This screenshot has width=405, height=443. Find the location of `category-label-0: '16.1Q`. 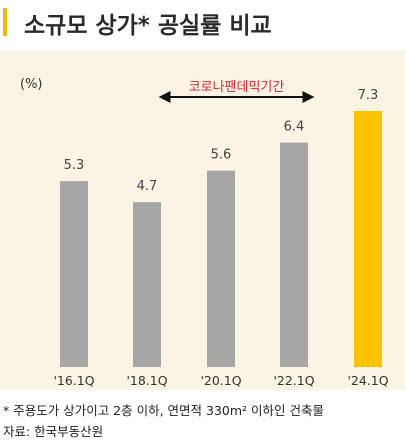

category-label-0: '16.1Q is located at coordinates (73, 380).